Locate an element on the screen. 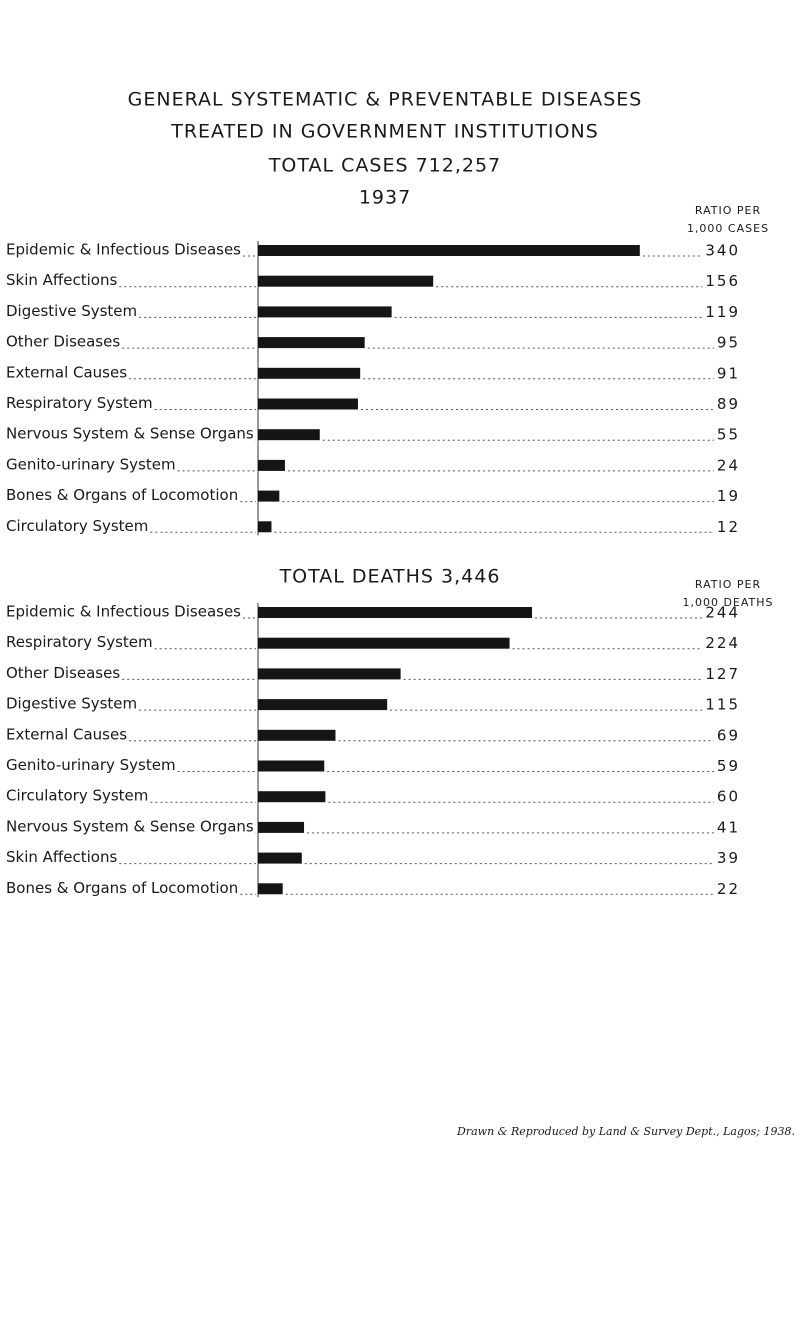 Image resolution: width=800 pixels, height=1334 pixels. value-label: 89 is located at coordinates (728, 404).